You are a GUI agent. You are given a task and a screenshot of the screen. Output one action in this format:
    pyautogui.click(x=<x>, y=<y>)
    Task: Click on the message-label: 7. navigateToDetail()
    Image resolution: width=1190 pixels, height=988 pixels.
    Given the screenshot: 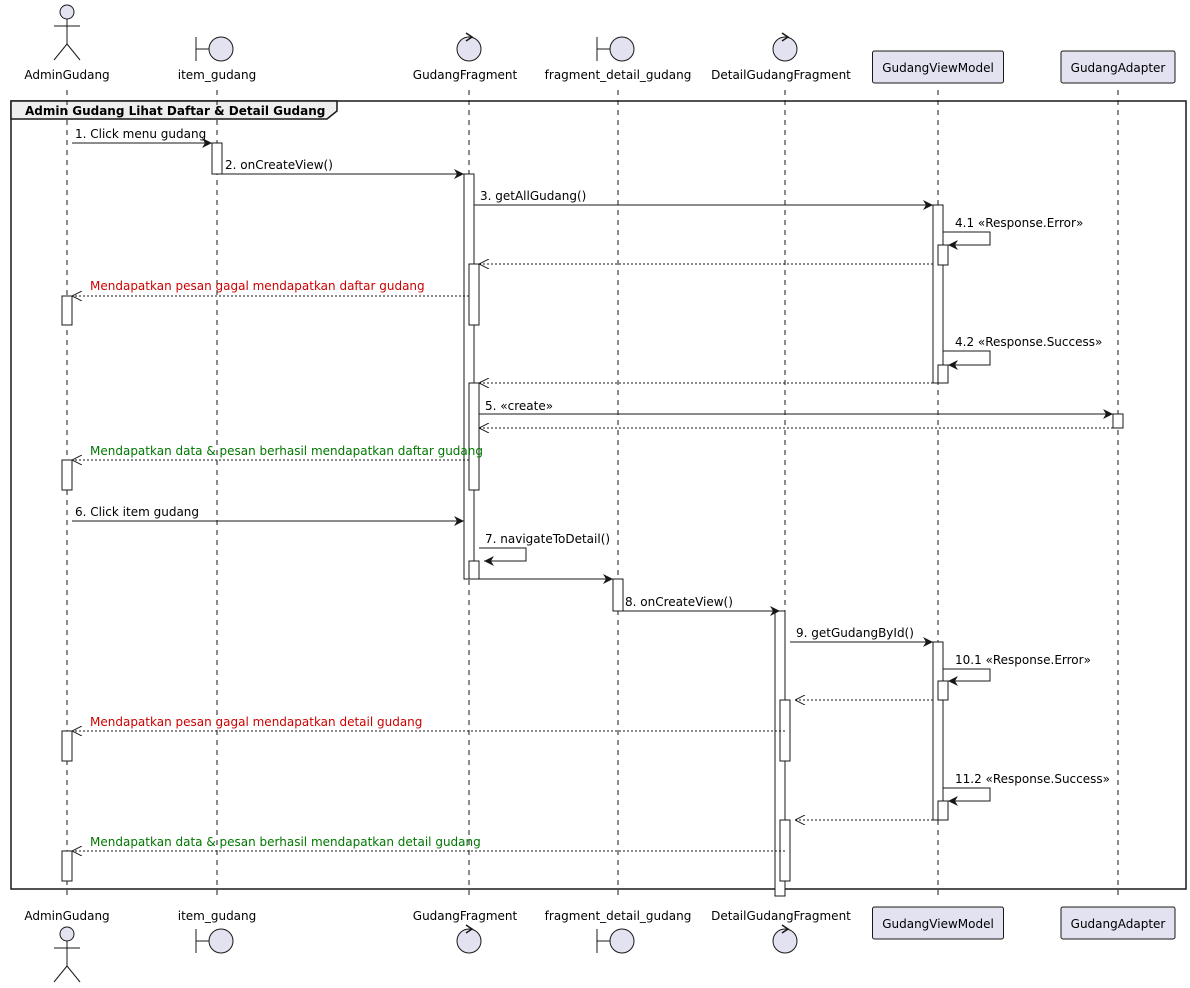 What is the action you would take?
    pyautogui.click(x=547, y=539)
    